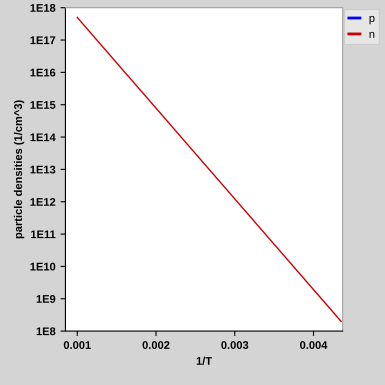  What do you see at coordinates (204, 361) in the screenshot?
I see `x-axis-title: 1/T` at bounding box center [204, 361].